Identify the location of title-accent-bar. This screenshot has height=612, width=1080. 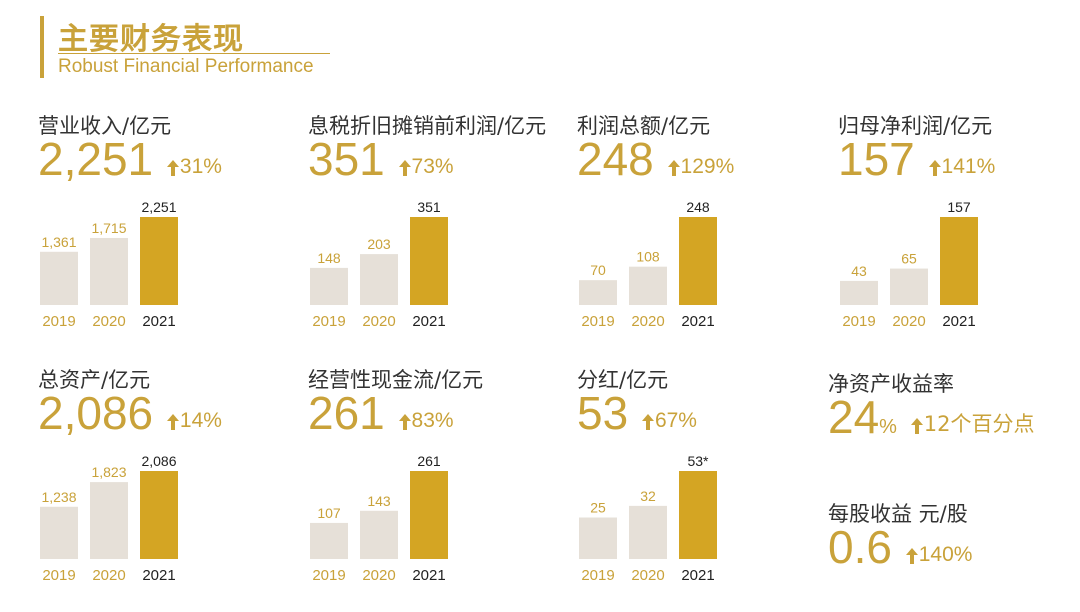
(42, 47).